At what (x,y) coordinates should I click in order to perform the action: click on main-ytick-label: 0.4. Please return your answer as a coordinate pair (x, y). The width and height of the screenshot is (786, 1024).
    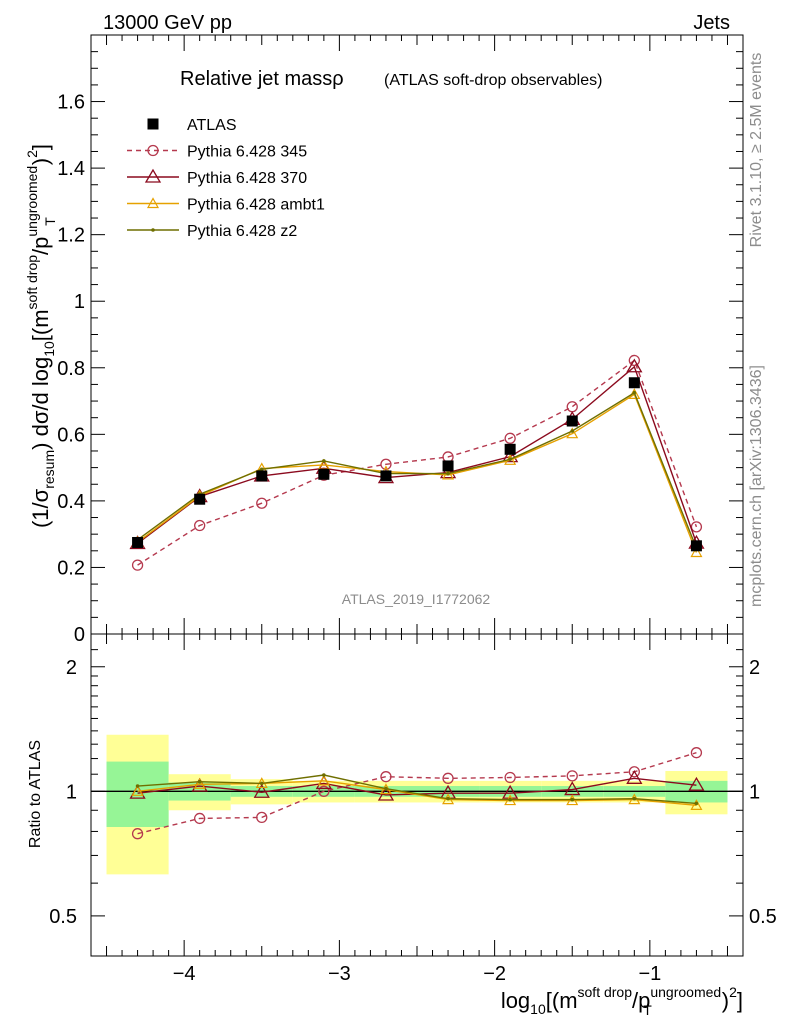
    Looking at the image, I should click on (71, 502).